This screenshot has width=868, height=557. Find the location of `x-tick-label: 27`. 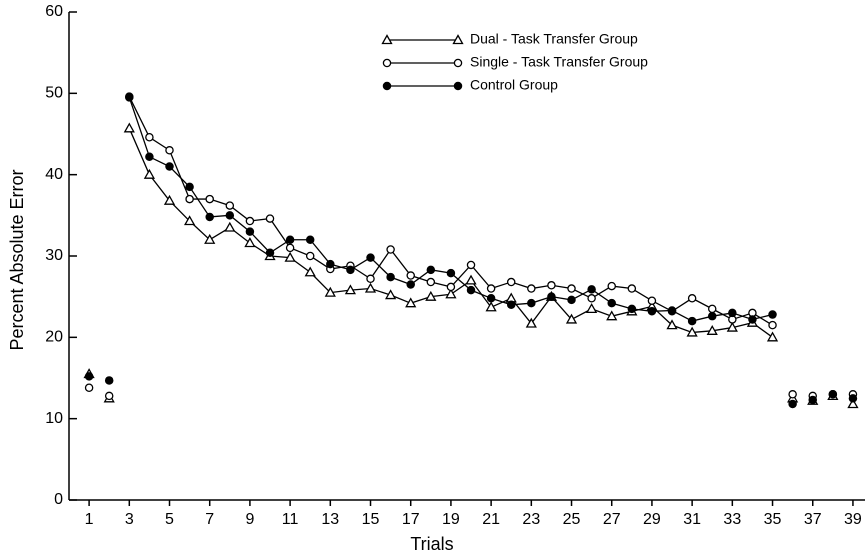

x-tick-label: 27 is located at coordinates (612, 519).